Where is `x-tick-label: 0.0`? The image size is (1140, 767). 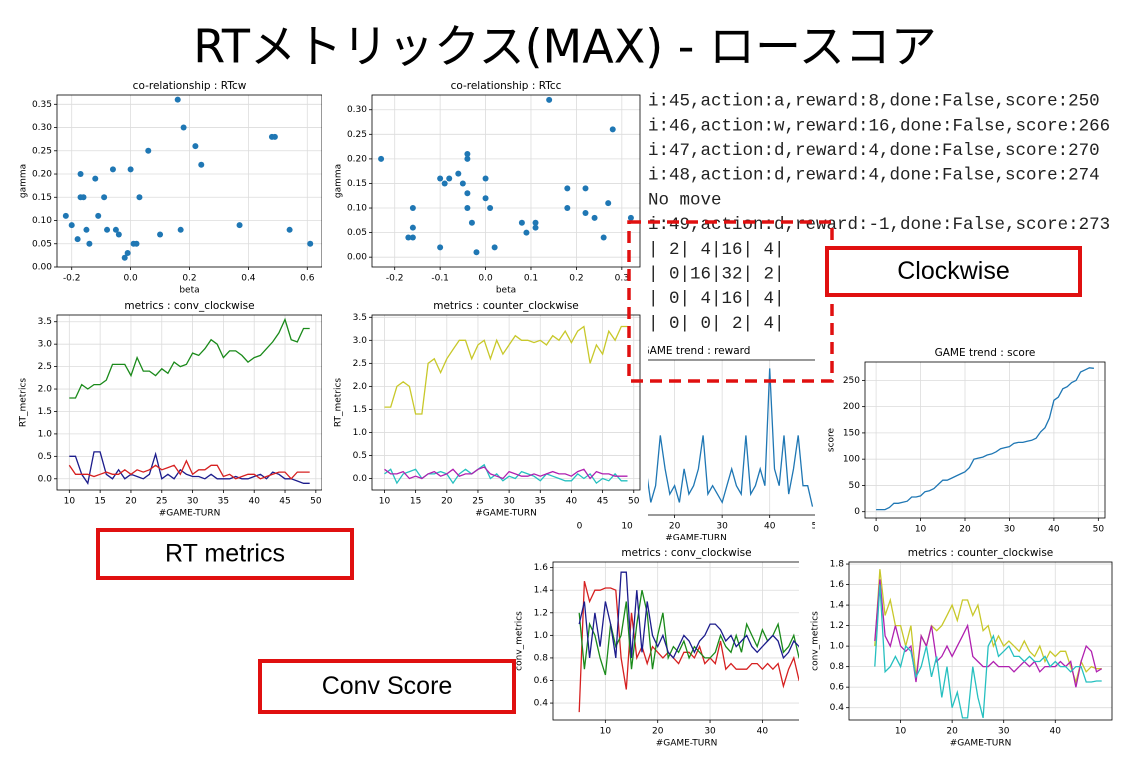
x-tick-label: 0.0 is located at coordinates (130, 279).